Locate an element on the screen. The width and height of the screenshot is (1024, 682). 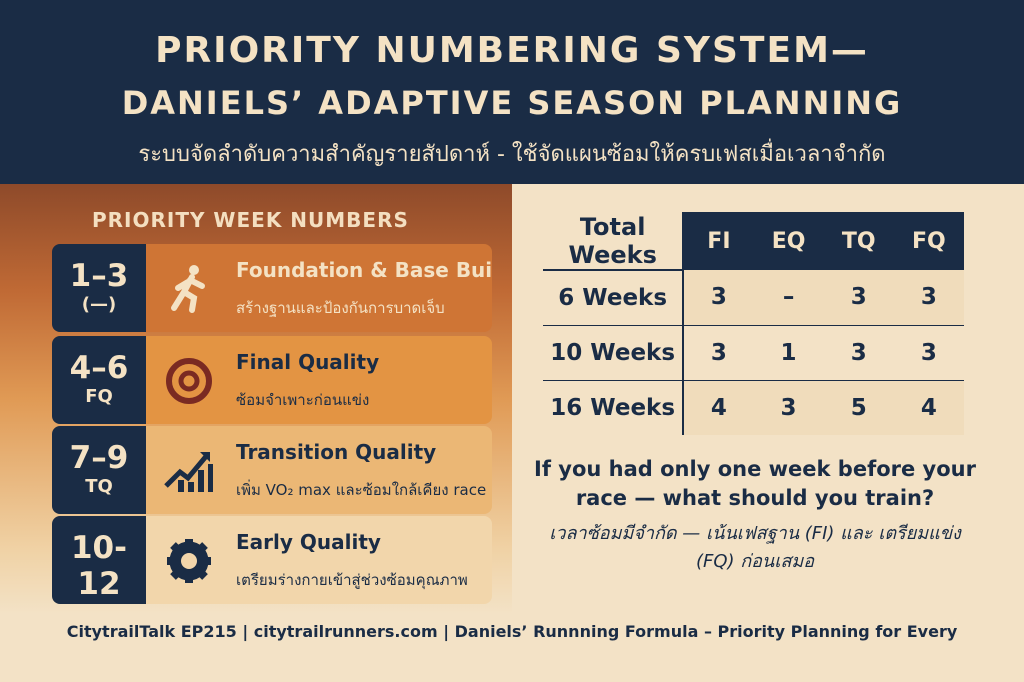
column-header: FI is located at coordinates (718, 241).